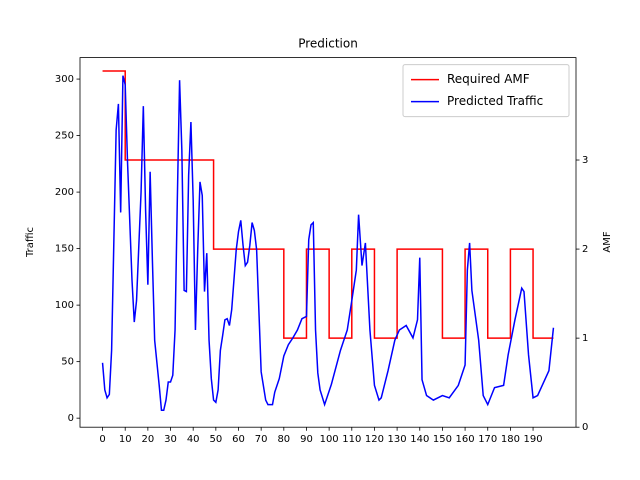 The height and width of the screenshot is (480, 640). What do you see at coordinates (495, 101) in the screenshot?
I see `legend-label: Predicted Traffic` at bounding box center [495, 101].